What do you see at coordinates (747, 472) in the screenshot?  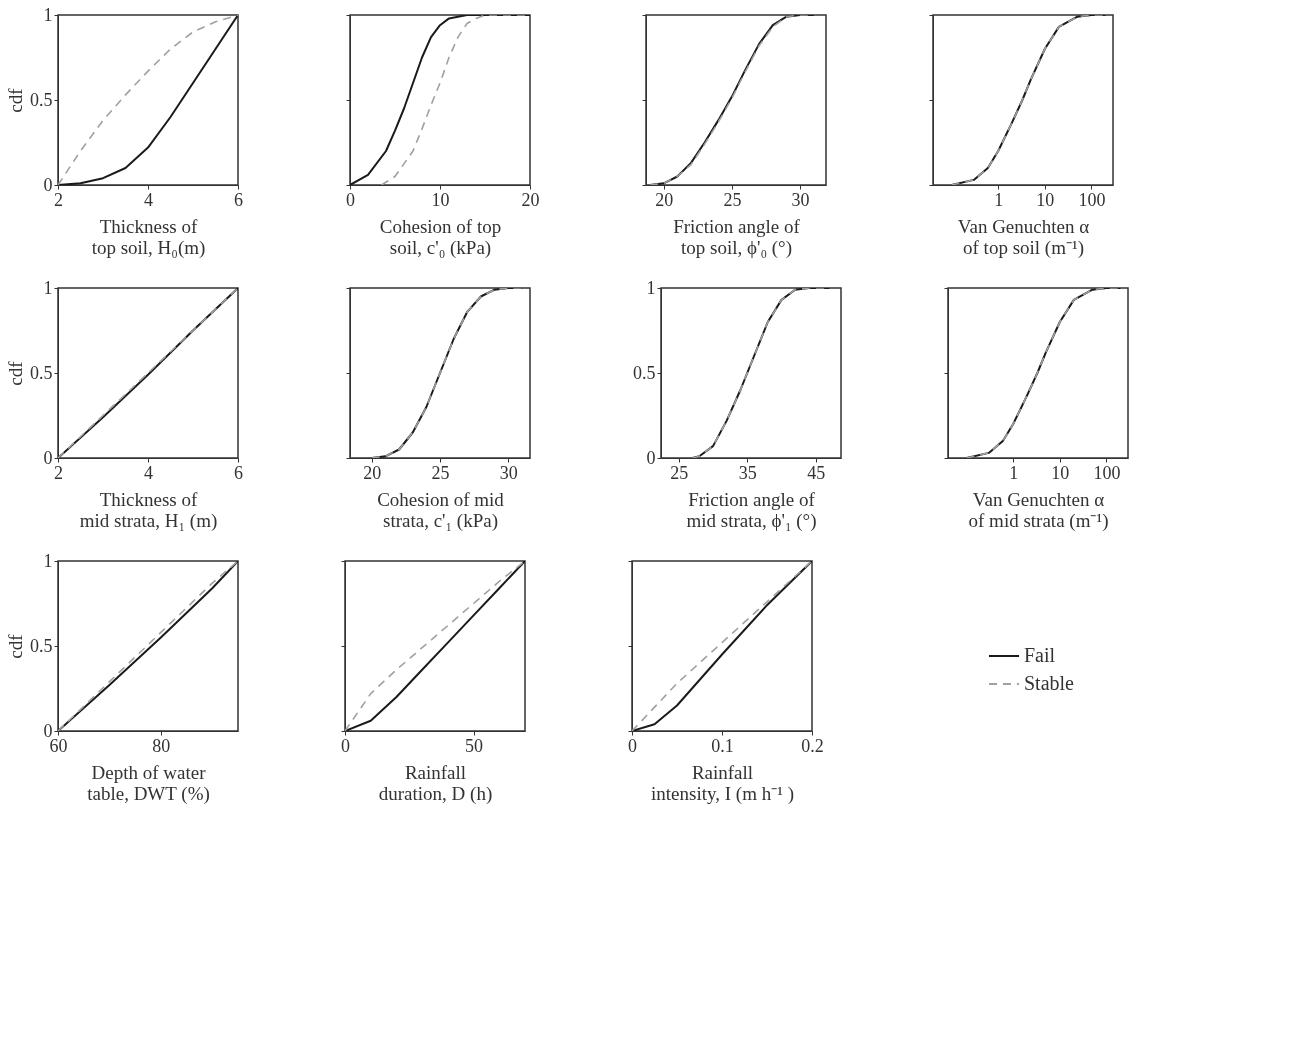 I see `x-tick-label: 35` at bounding box center [747, 472].